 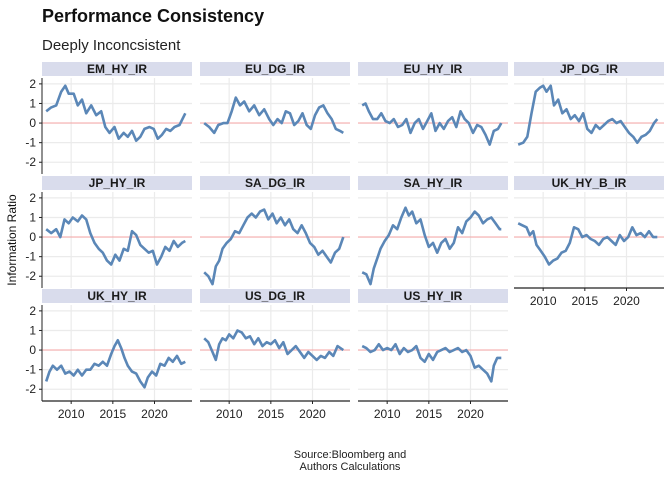 I want to click on facet-strip-label: SA_HY_IR, so click(x=433, y=183).